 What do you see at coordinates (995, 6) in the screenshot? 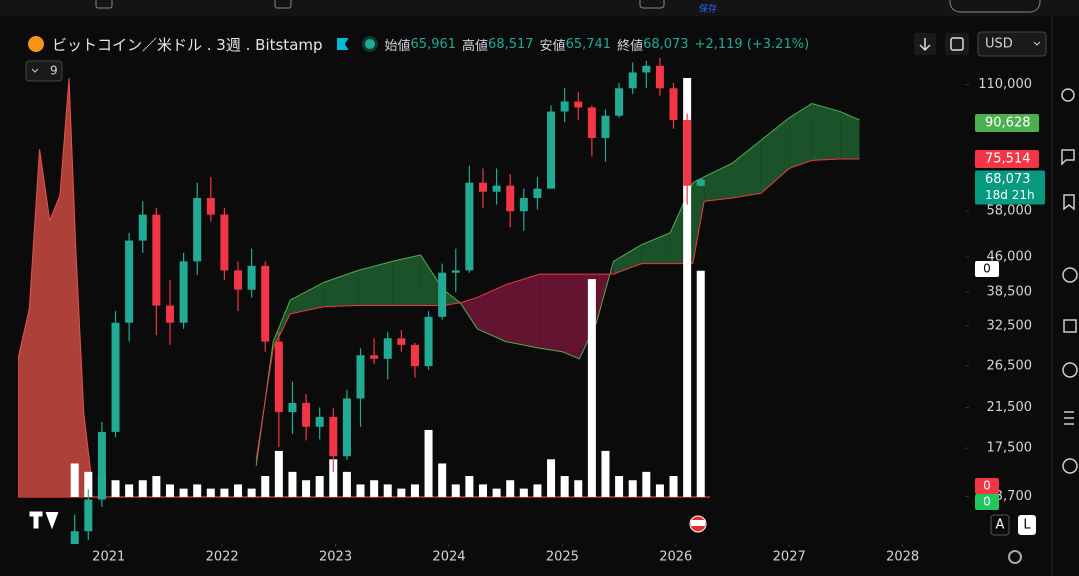
I see `toolbar-button` at bounding box center [995, 6].